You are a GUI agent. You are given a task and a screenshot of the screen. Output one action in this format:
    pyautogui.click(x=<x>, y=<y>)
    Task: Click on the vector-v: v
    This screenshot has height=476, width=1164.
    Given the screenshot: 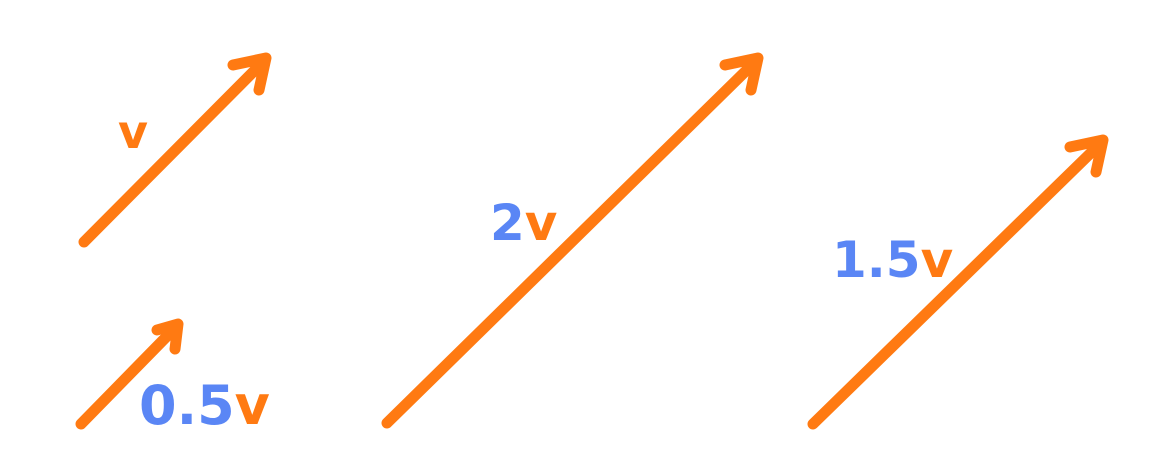 What is the action you would take?
    pyautogui.click(x=175, y=150)
    